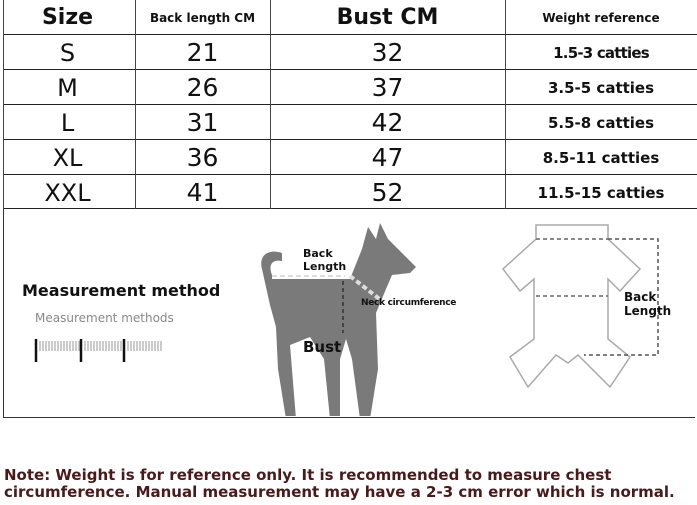 The image size is (697, 505). Describe the element at coordinates (366, 288) in the screenshot. I see `neck-line` at that location.